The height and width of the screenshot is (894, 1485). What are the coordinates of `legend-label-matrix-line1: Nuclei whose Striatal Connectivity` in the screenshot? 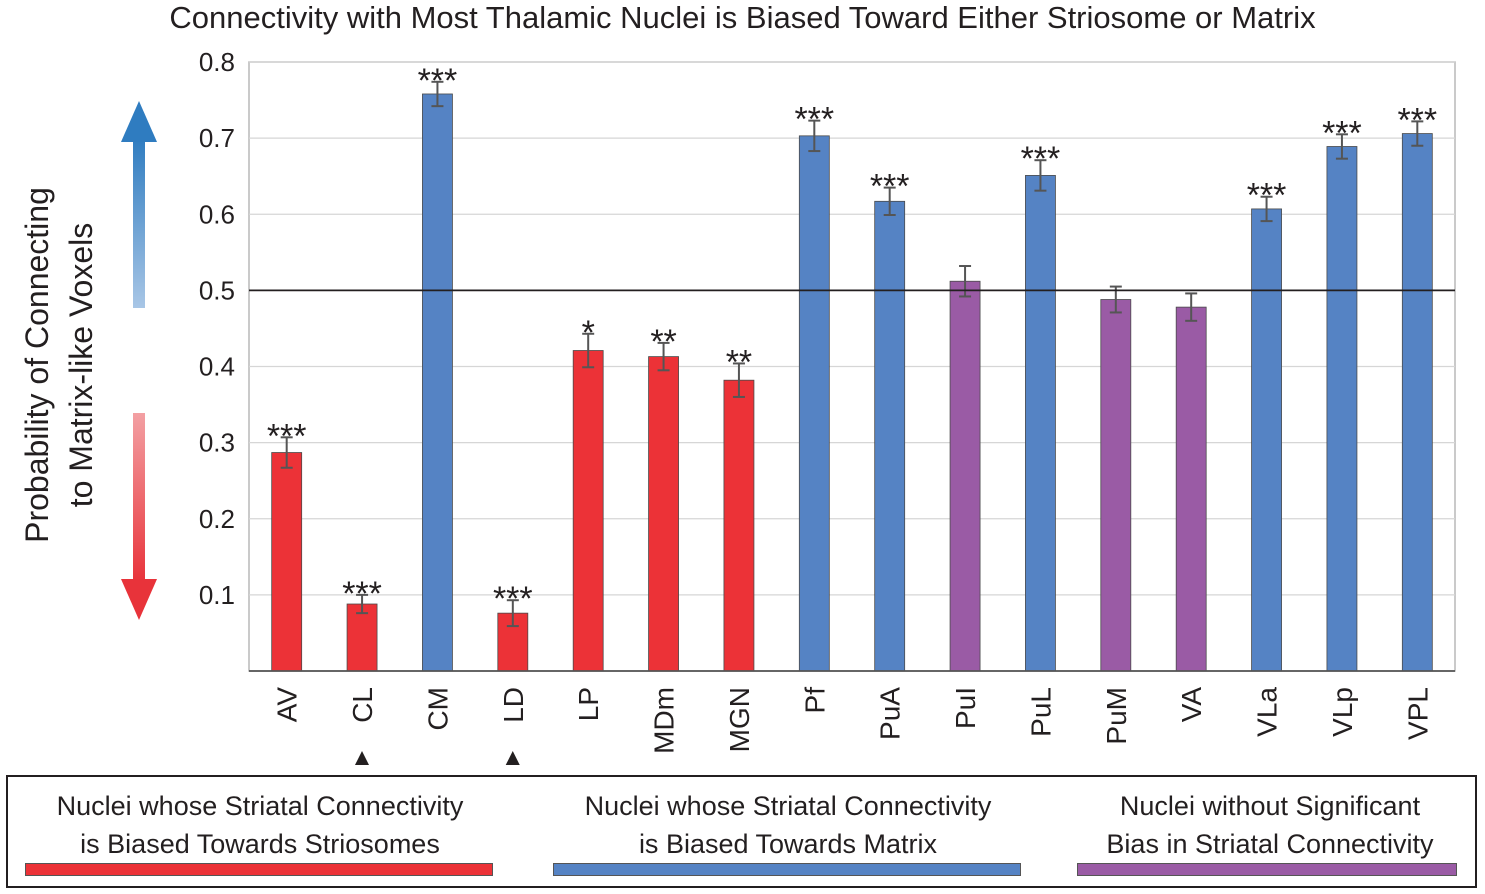 It's located at (788, 806).